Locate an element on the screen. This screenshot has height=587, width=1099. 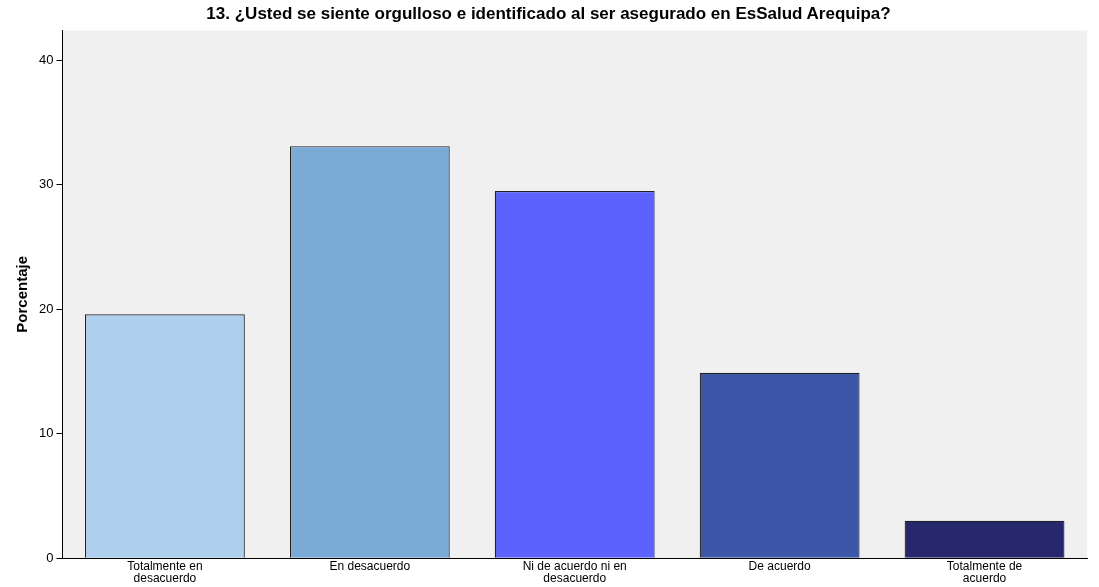
x-tick-label: Totalmente de acuerdo is located at coordinates (984, 572).